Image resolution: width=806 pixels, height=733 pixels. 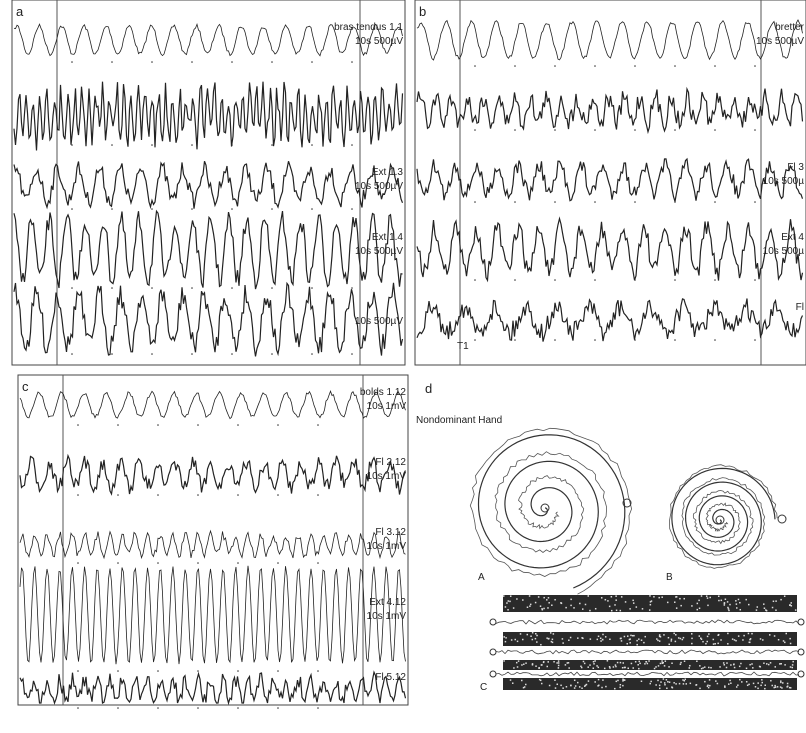 I want to click on drawn-line, so click(x=647, y=652).